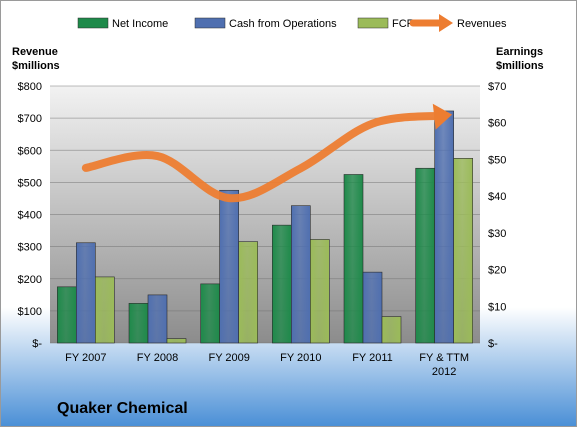 The width and height of the screenshot is (577, 427). Describe the element at coordinates (497, 234) in the screenshot. I see `right-tick-label: $30` at that location.